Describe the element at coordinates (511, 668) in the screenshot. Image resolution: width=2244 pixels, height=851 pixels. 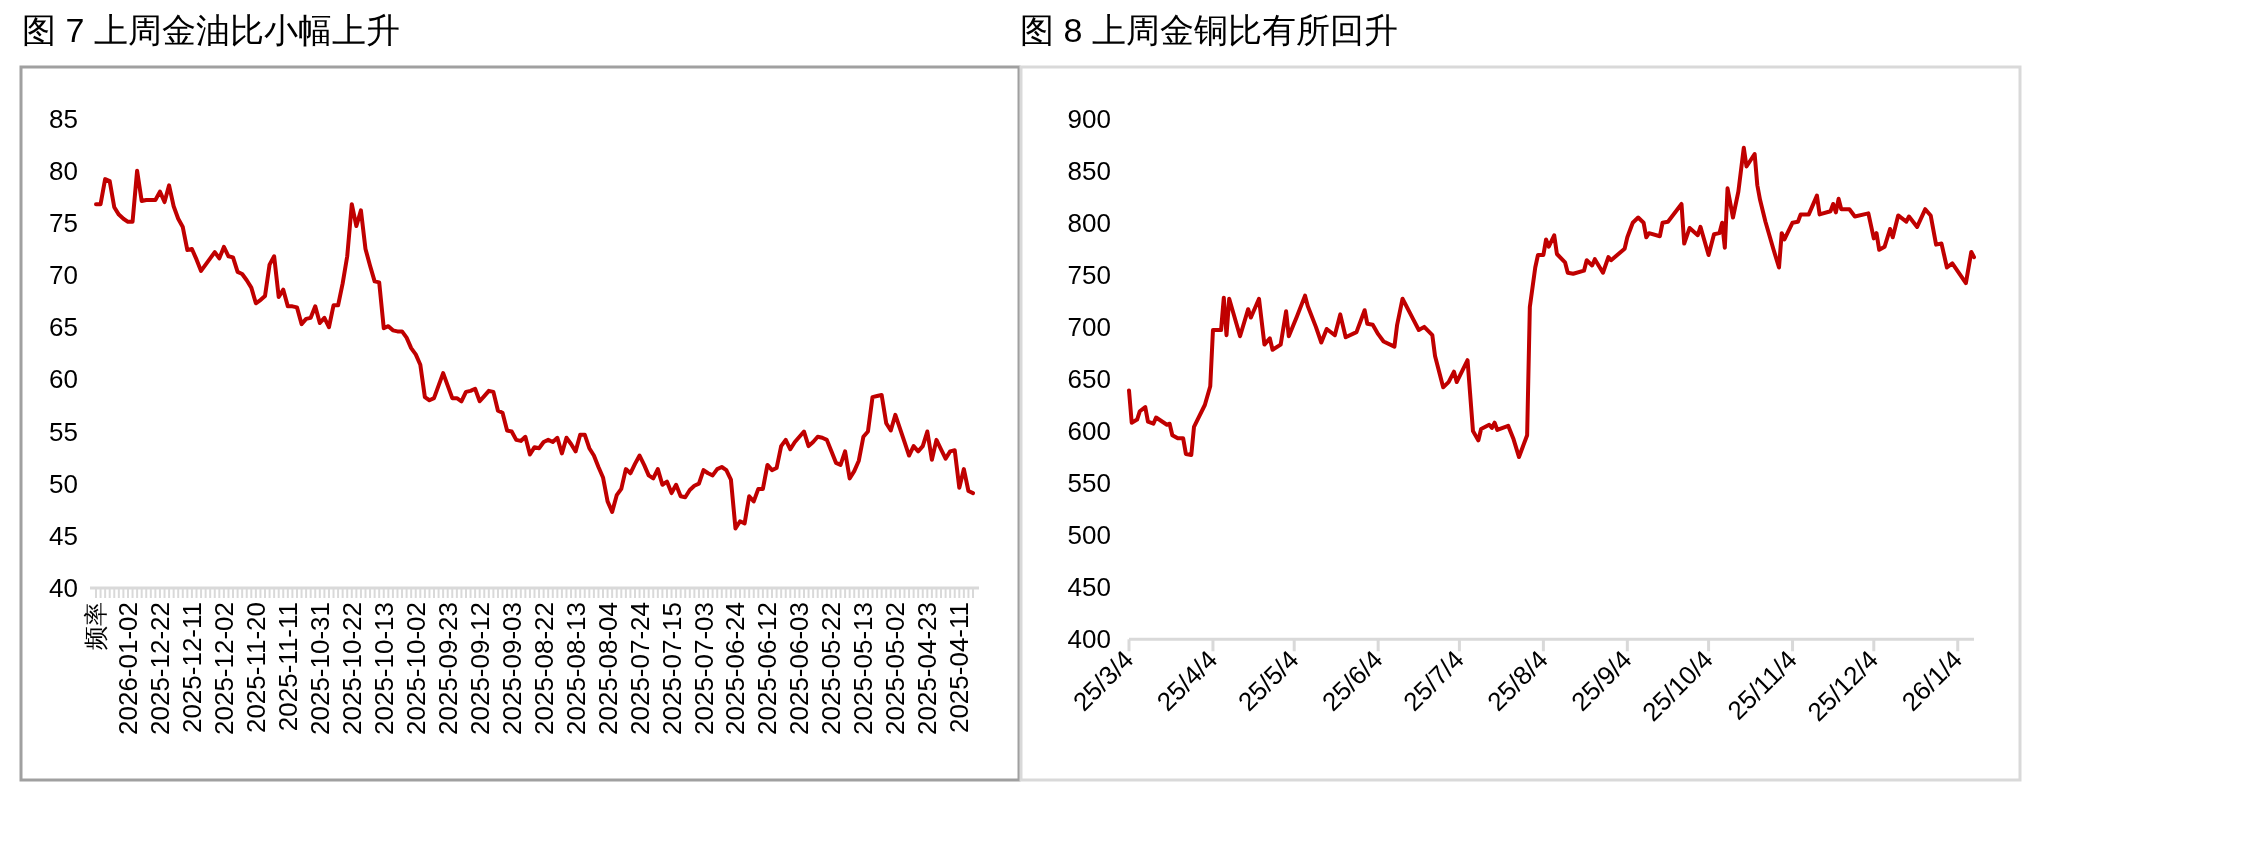
I see `x-tick-label: 2025-09-03` at that location.